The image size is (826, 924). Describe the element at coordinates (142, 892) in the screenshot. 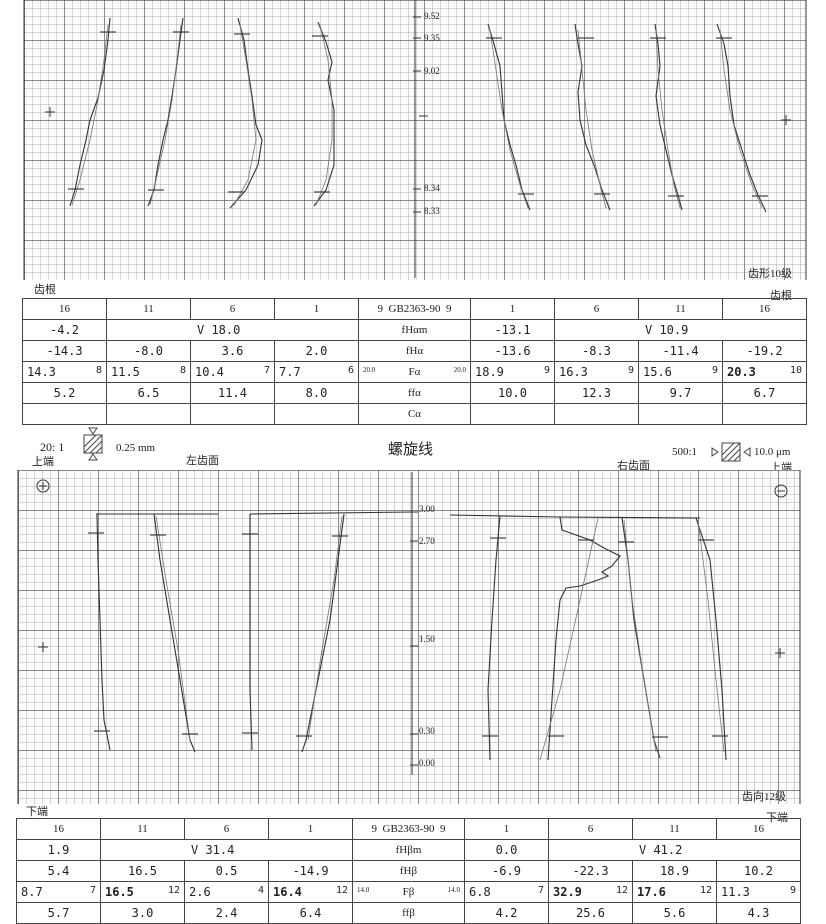

I see `lead-cell: 16.5 12` at that location.